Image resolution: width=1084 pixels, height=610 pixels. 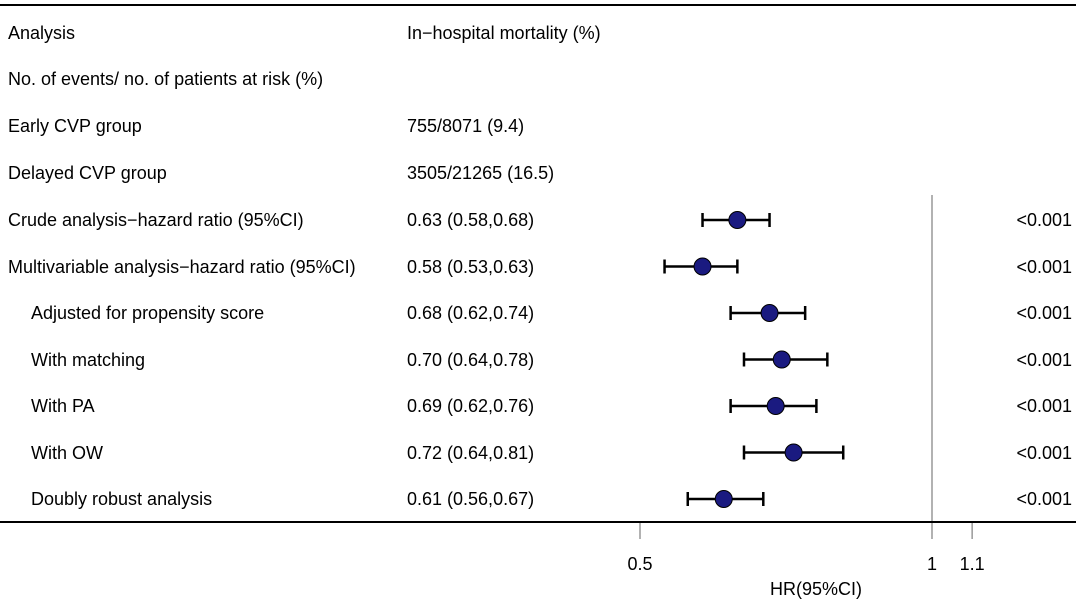 I want to click on row-estimate: 0.63 (0.58,0.68), so click(x=471, y=220).